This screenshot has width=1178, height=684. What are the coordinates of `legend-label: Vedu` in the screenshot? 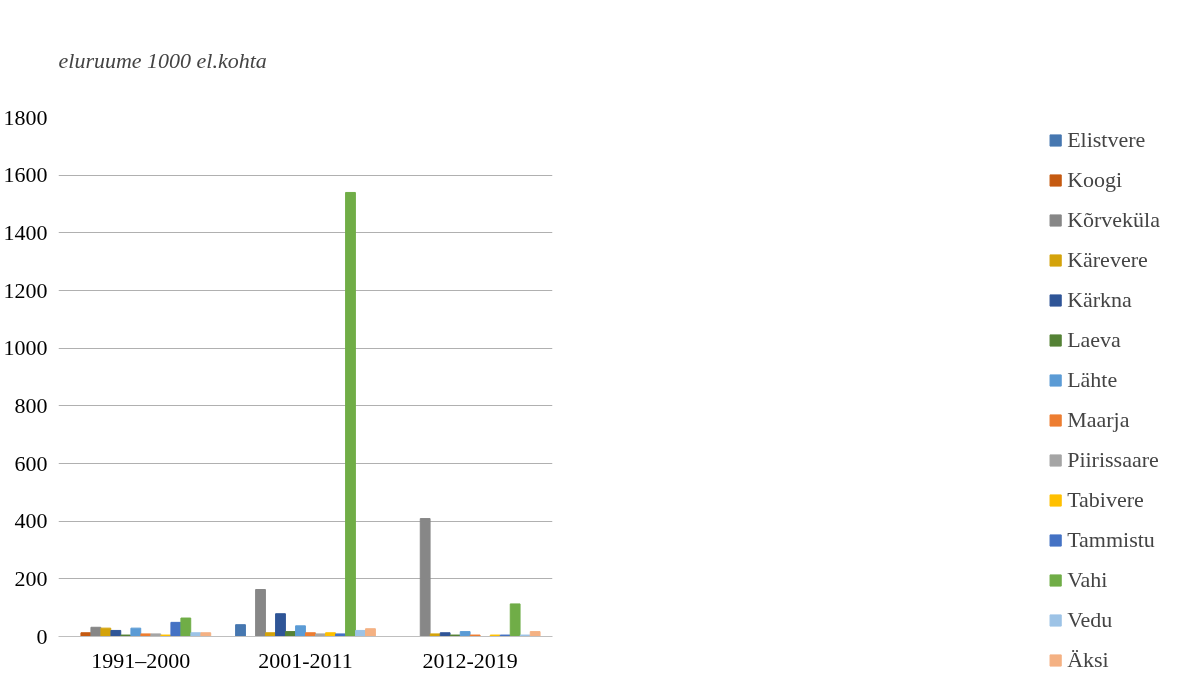 It's located at (1090, 620).